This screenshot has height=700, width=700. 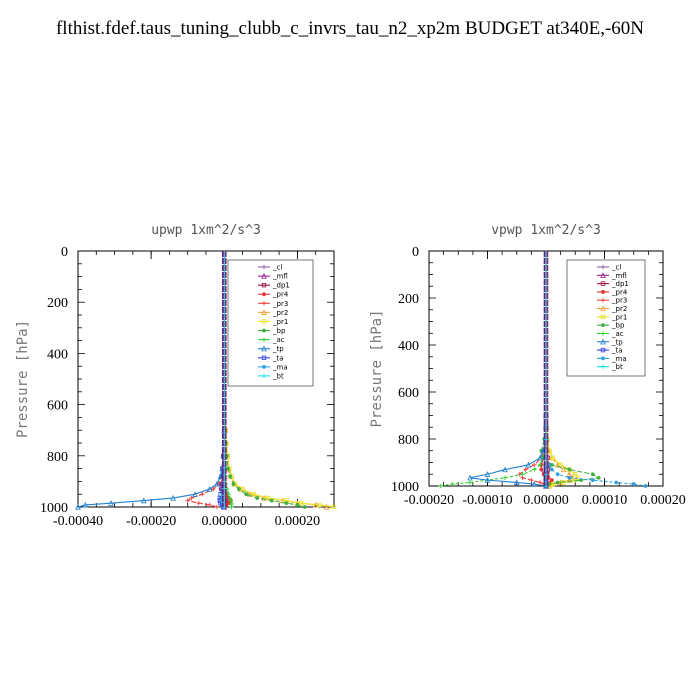 What do you see at coordinates (546, 500) in the screenshot?
I see `x-tick-label: 0.00000` at bounding box center [546, 500].